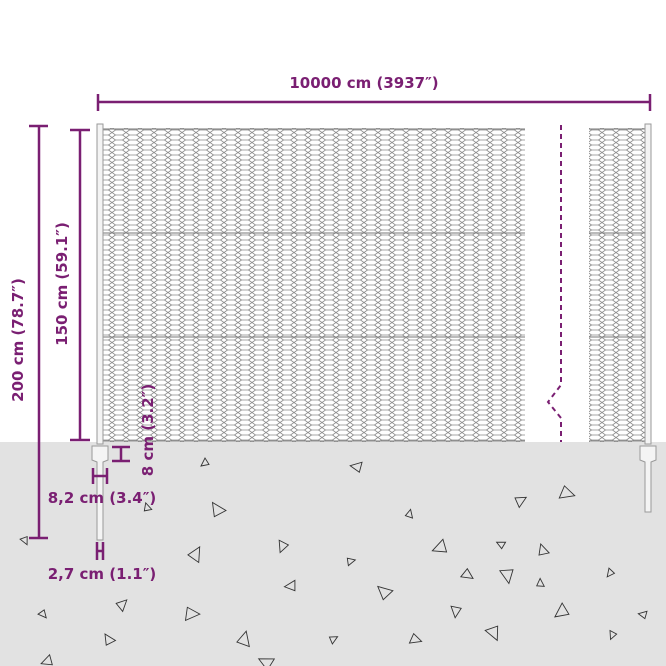  What do you see at coordinates (554, 283) in the screenshot?
I see `break-line` at bounding box center [554, 283].